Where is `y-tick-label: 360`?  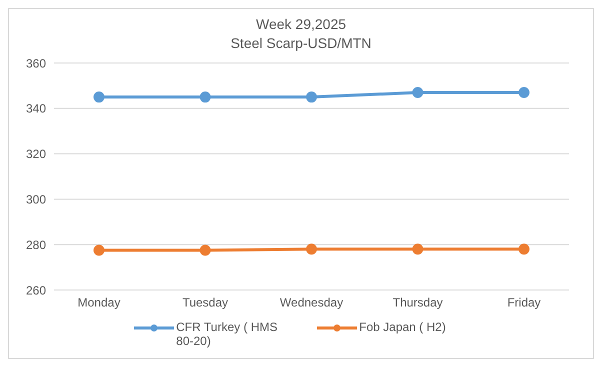 y-tick-label: 360 is located at coordinates (36, 63).